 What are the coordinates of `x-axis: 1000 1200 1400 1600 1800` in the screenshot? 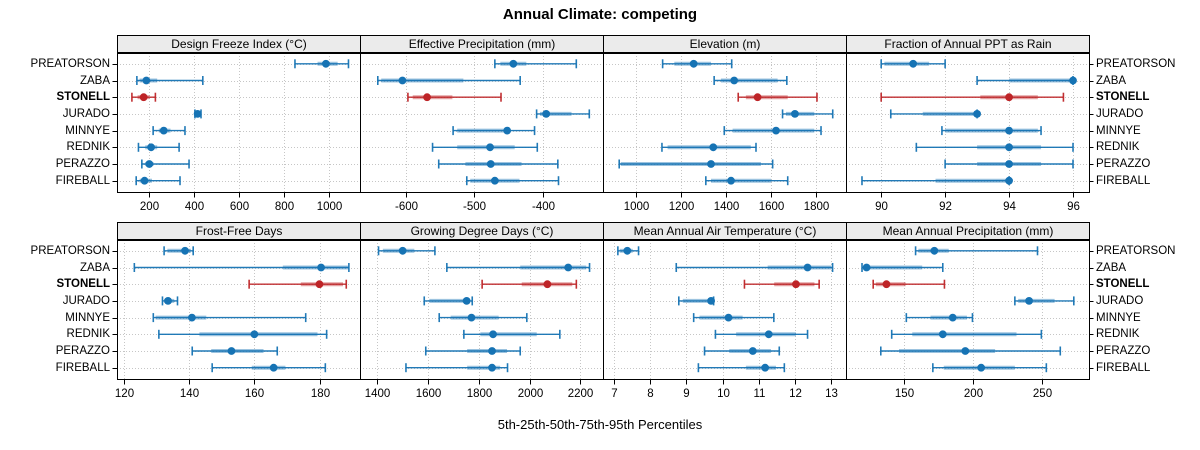 It's located at (727, 203).